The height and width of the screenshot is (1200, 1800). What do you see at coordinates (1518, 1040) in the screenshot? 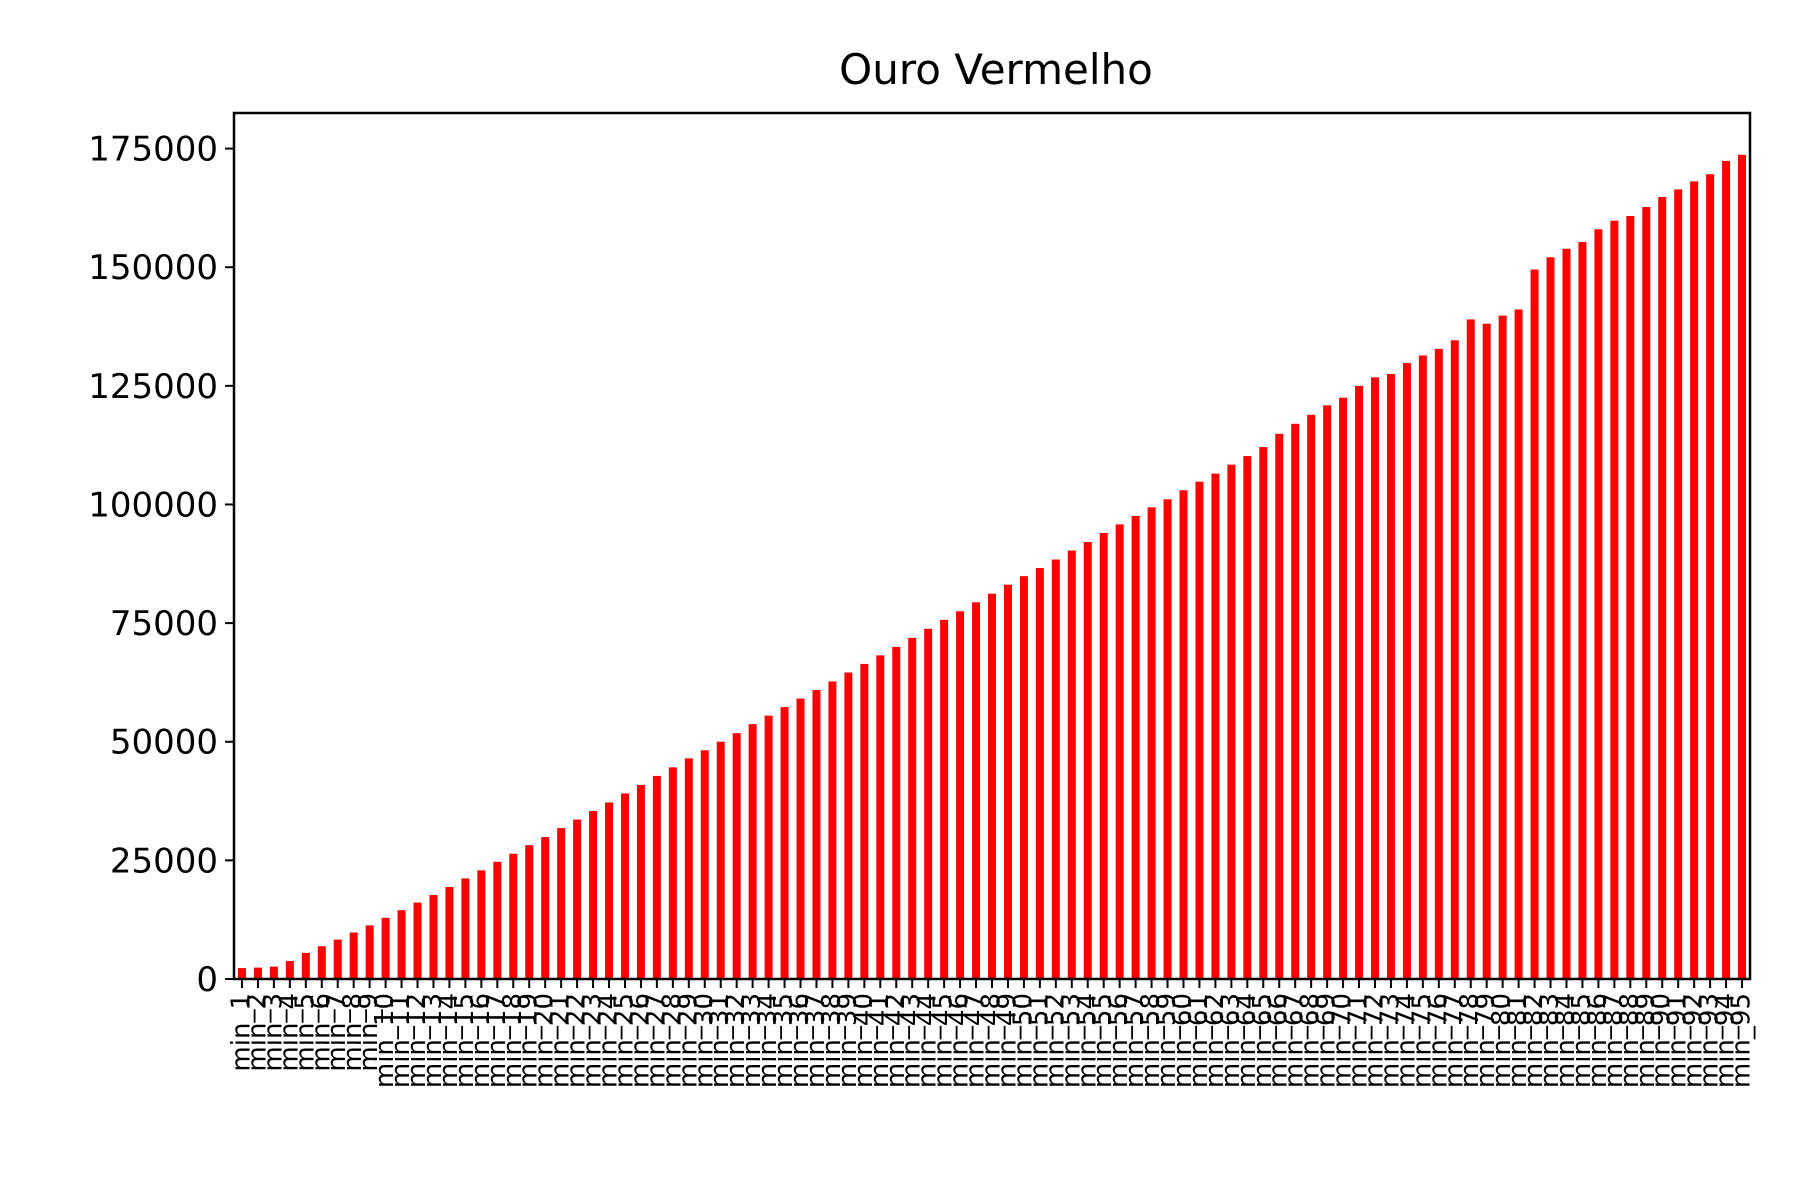
I see `x-tick-label: min_81` at bounding box center [1518, 1040].